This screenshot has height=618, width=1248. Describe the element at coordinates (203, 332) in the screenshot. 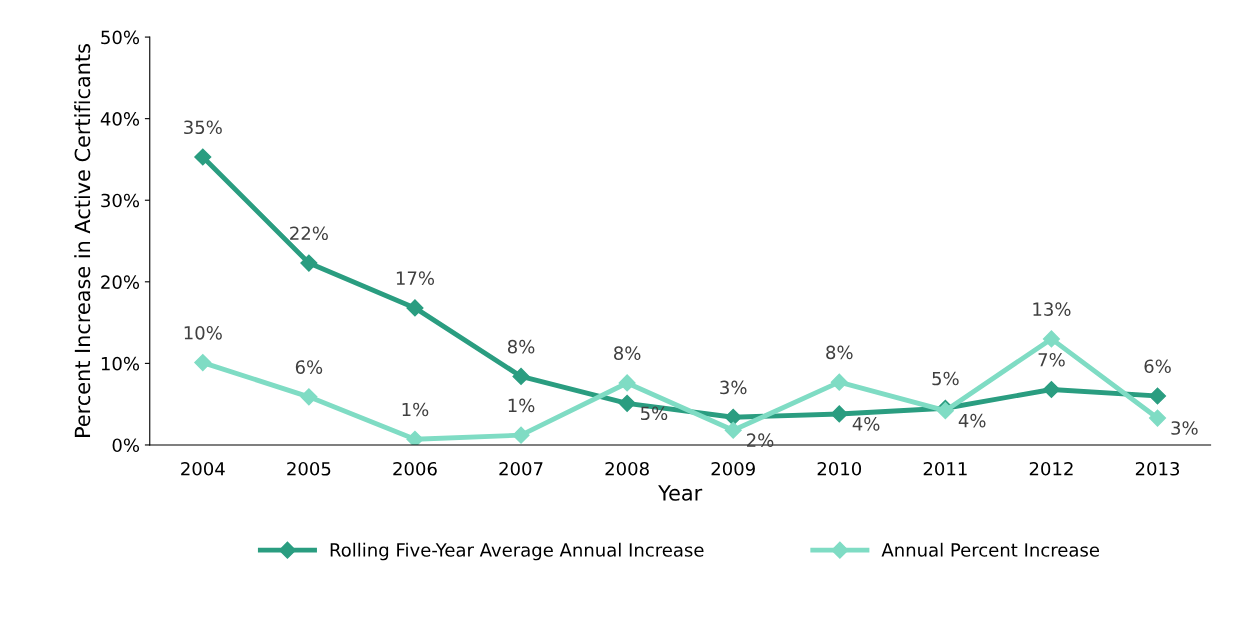

I see `data-label: 10%` at that location.